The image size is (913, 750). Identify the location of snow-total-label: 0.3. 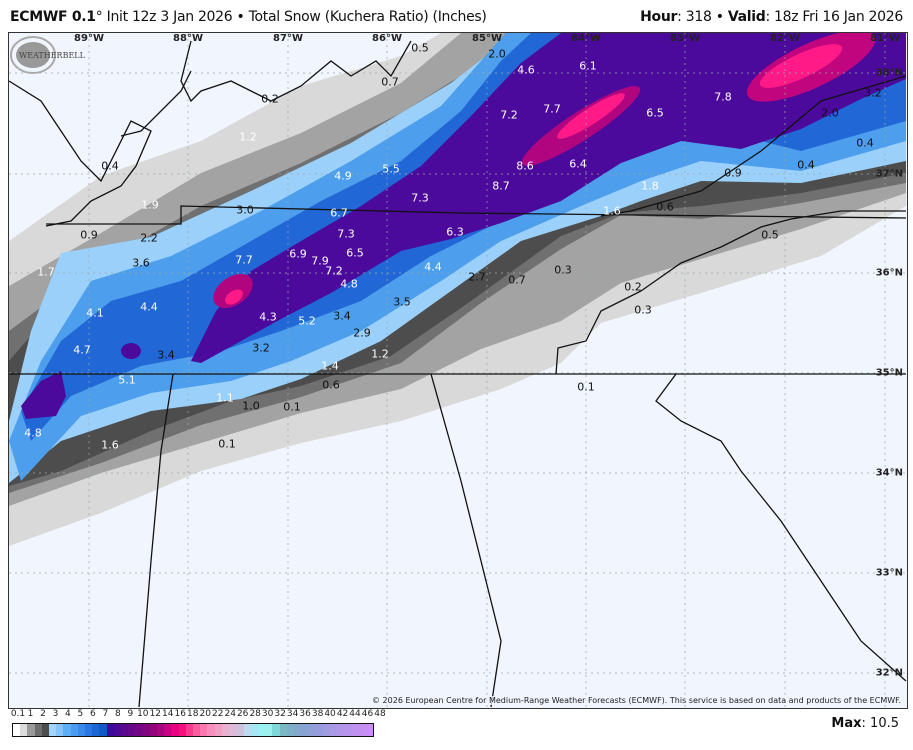
(563, 270).